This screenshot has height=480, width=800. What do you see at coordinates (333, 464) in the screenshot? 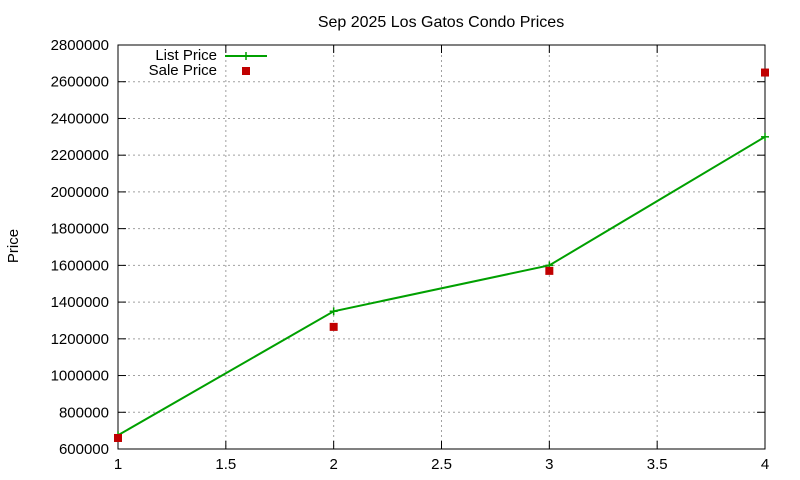
I see `x-tick-label: 2` at bounding box center [333, 464].